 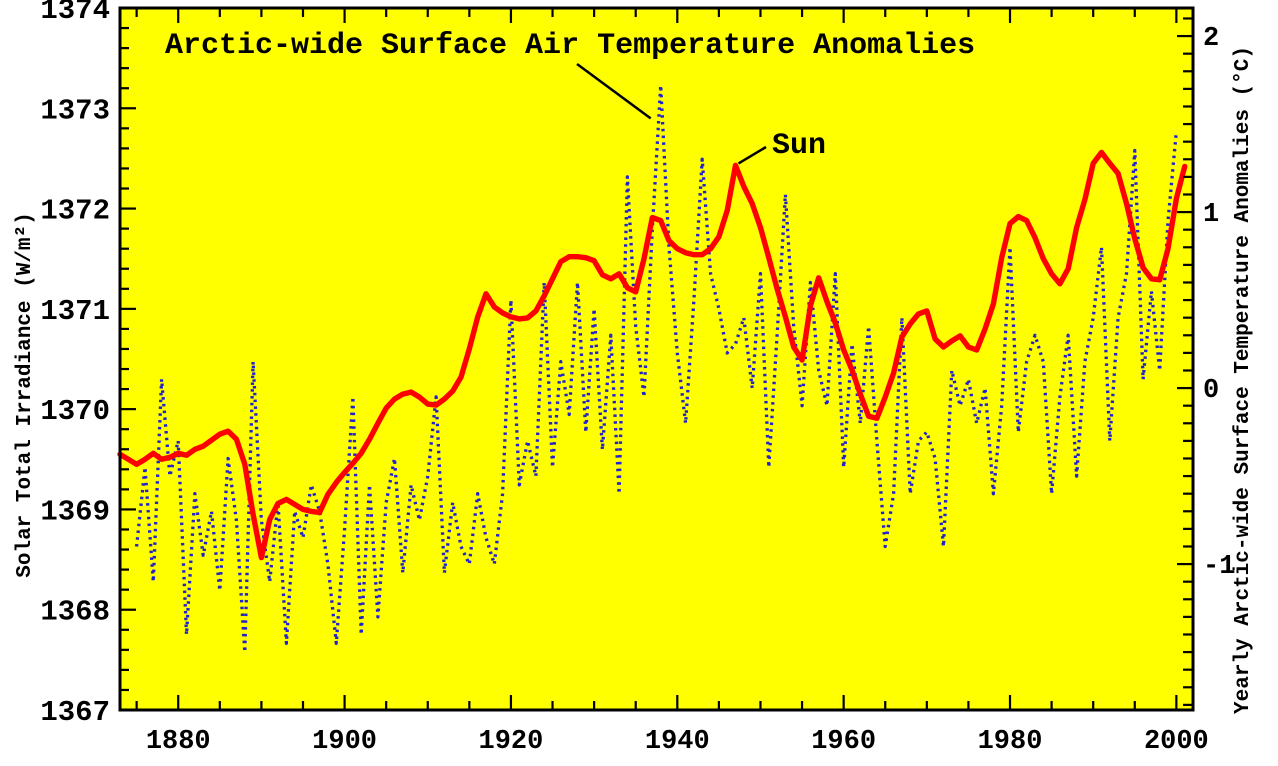 What do you see at coordinates (843, 742) in the screenshot?
I see `x-tick-label: 1960` at bounding box center [843, 742].